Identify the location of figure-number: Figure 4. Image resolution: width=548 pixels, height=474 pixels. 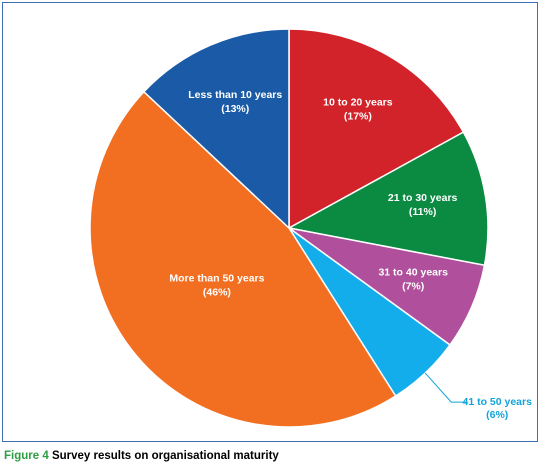
(26, 456).